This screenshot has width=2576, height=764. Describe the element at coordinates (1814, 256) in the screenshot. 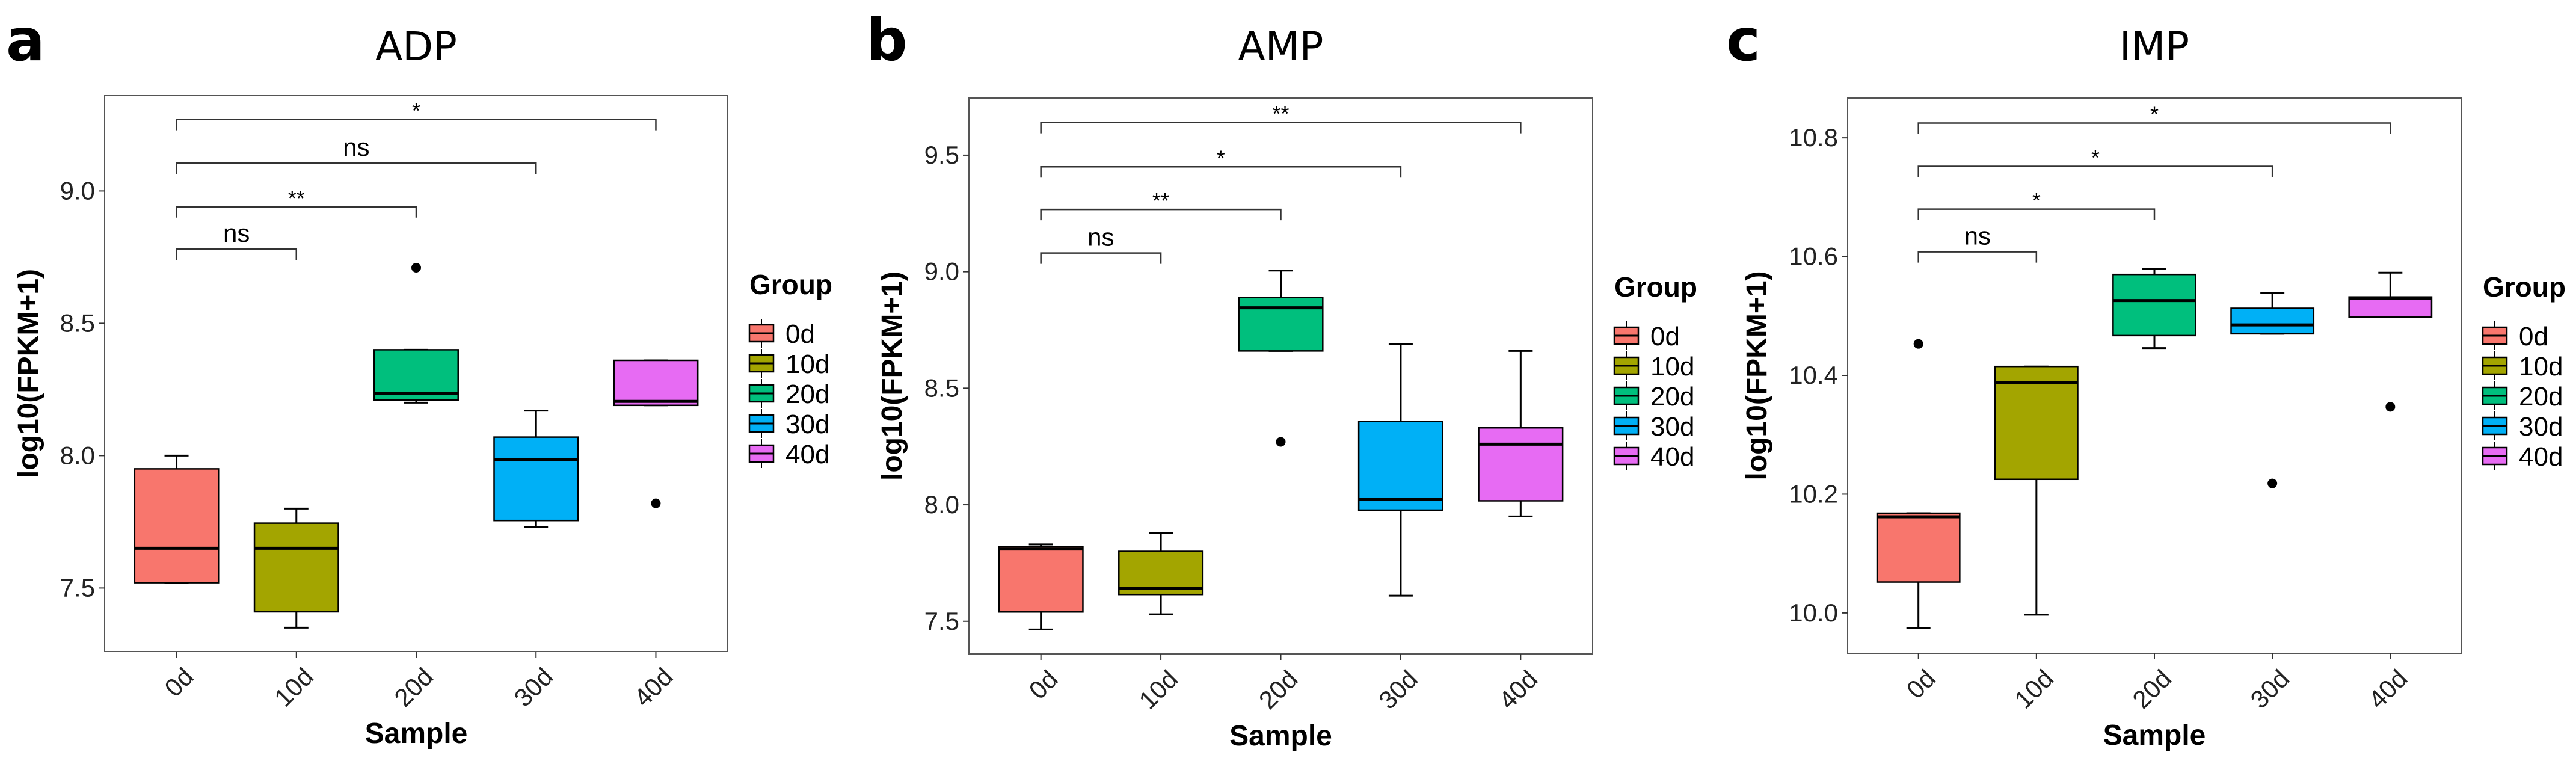

I see `y-tick-label: 10.6` at that location.